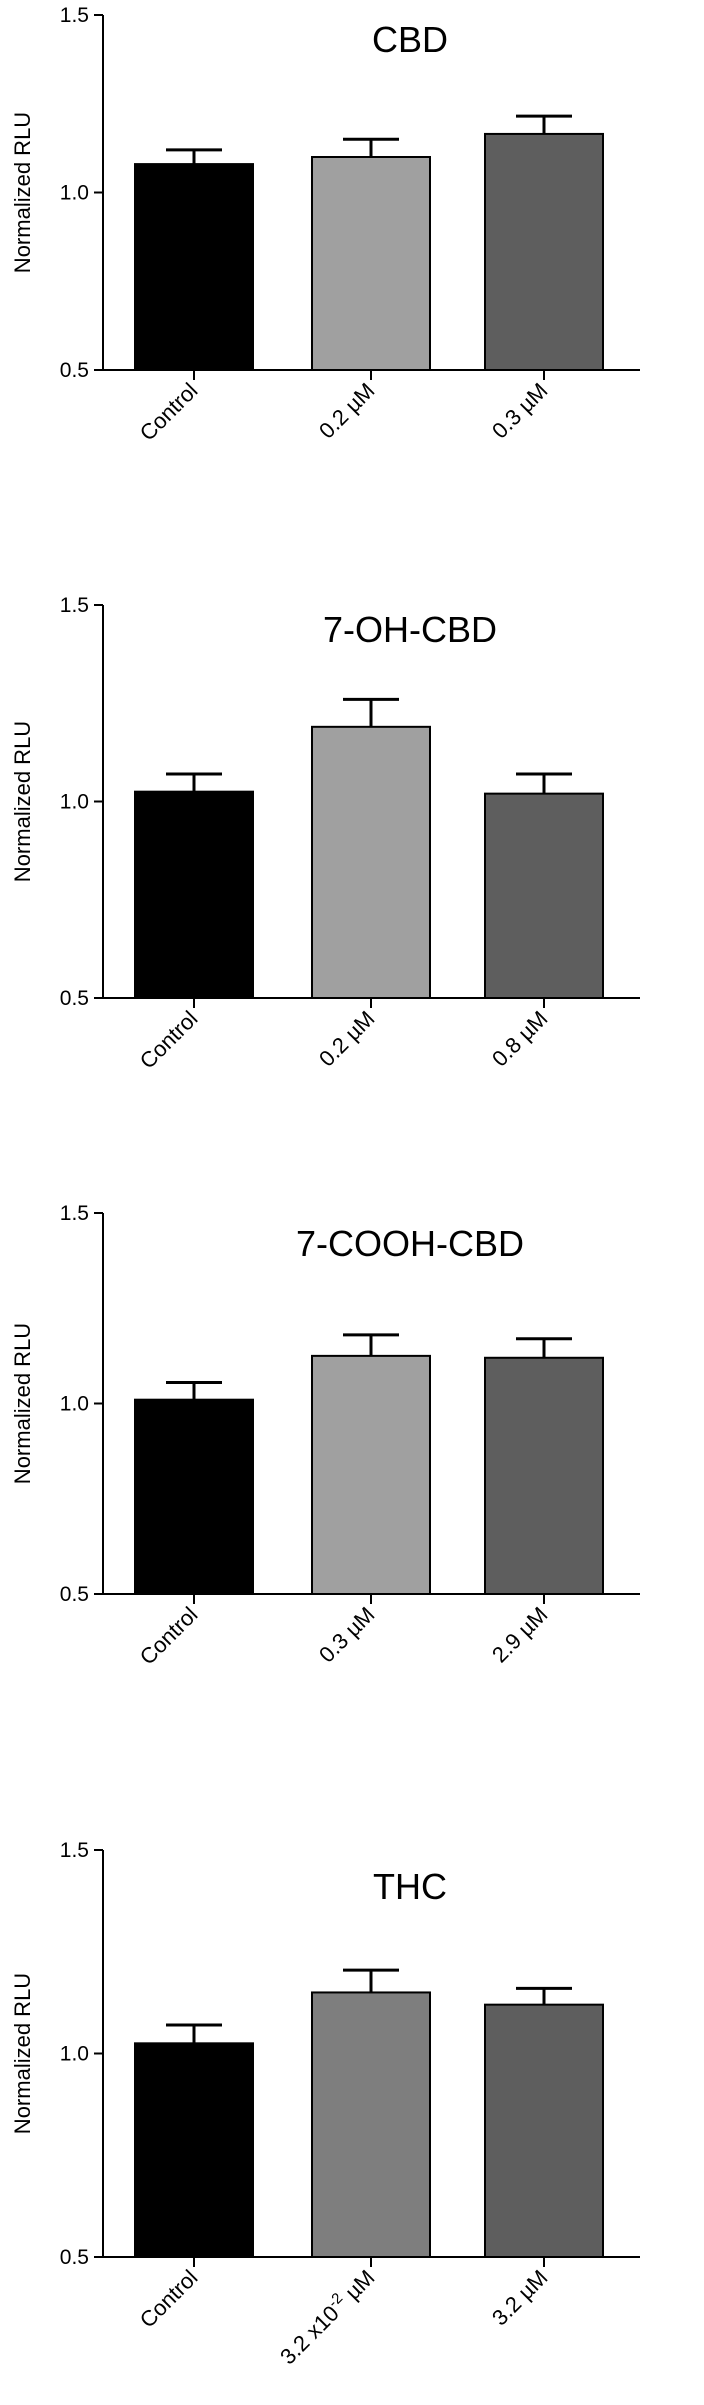 This screenshot has height=2405, width=704. Describe the element at coordinates (520, 1039) in the screenshot. I see `x-category-label: 0.8 µM` at that location.